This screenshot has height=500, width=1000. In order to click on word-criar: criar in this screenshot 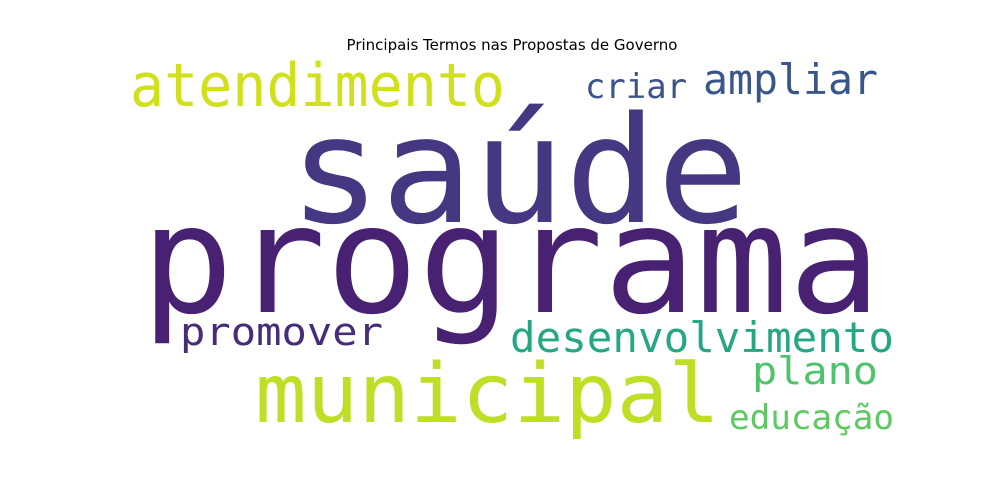, I will do `click(636, 87)`.